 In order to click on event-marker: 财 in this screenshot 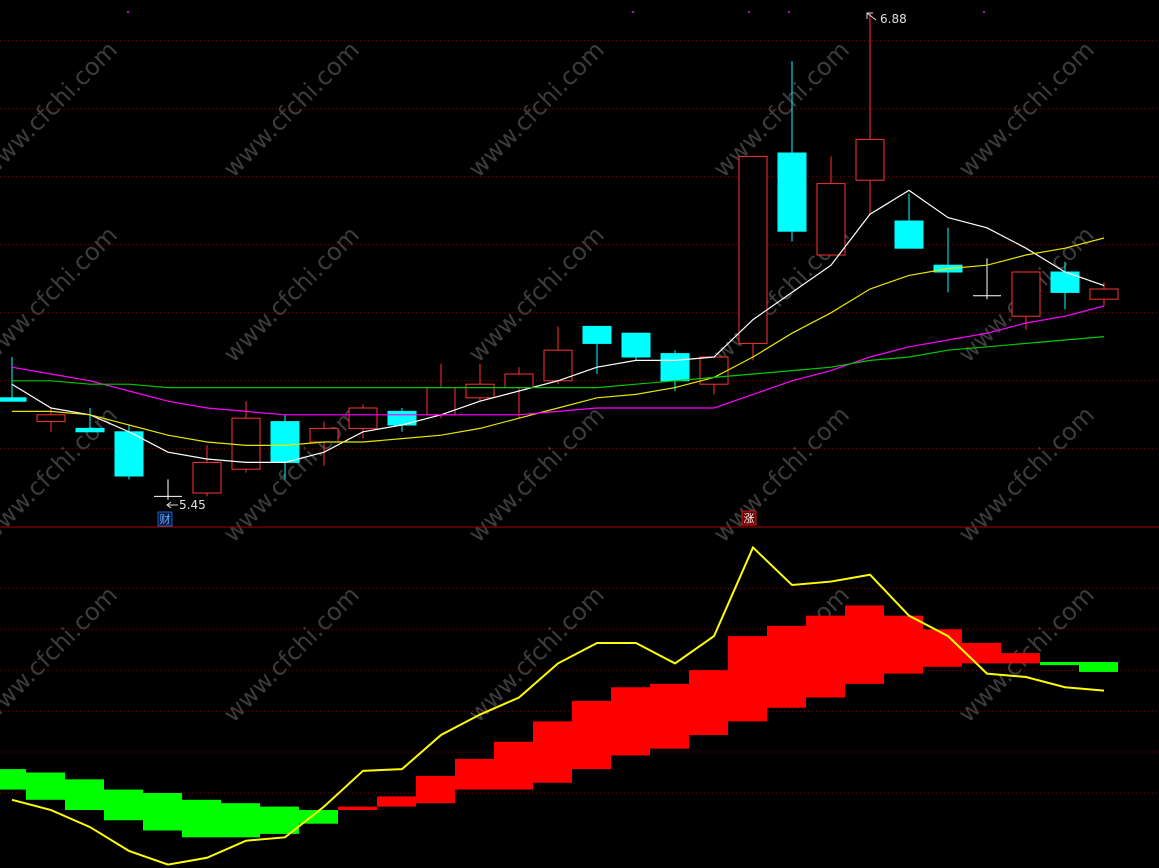, I will do `click(165, 519)`.